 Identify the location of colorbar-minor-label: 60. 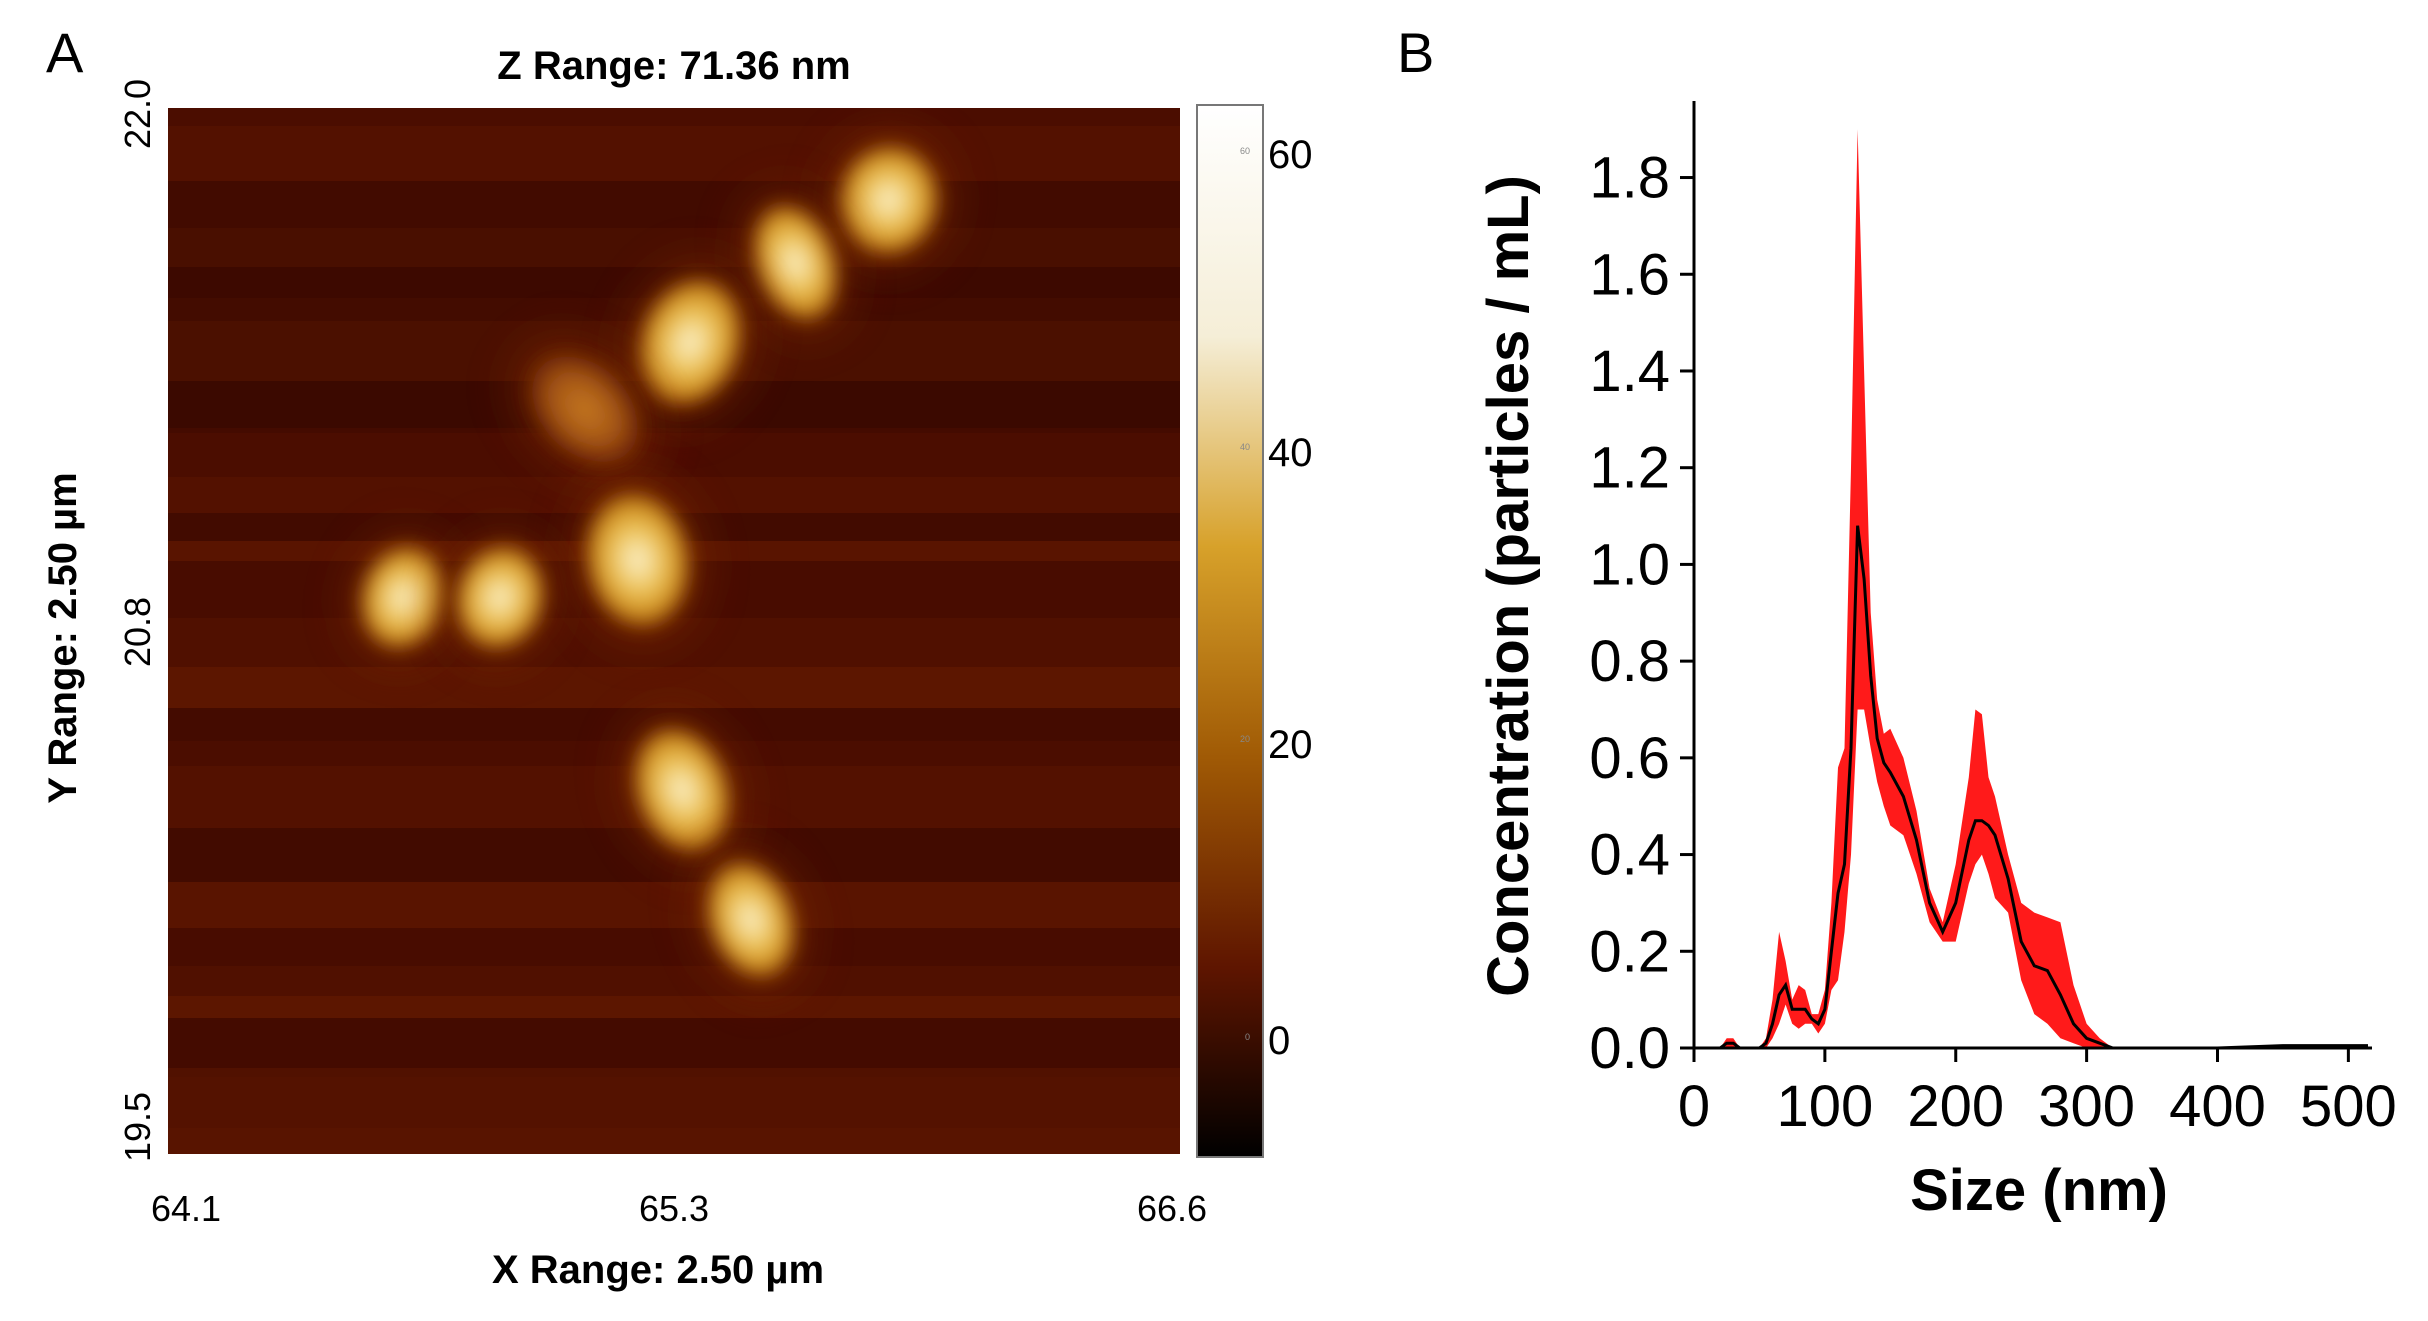
(1245, 151).